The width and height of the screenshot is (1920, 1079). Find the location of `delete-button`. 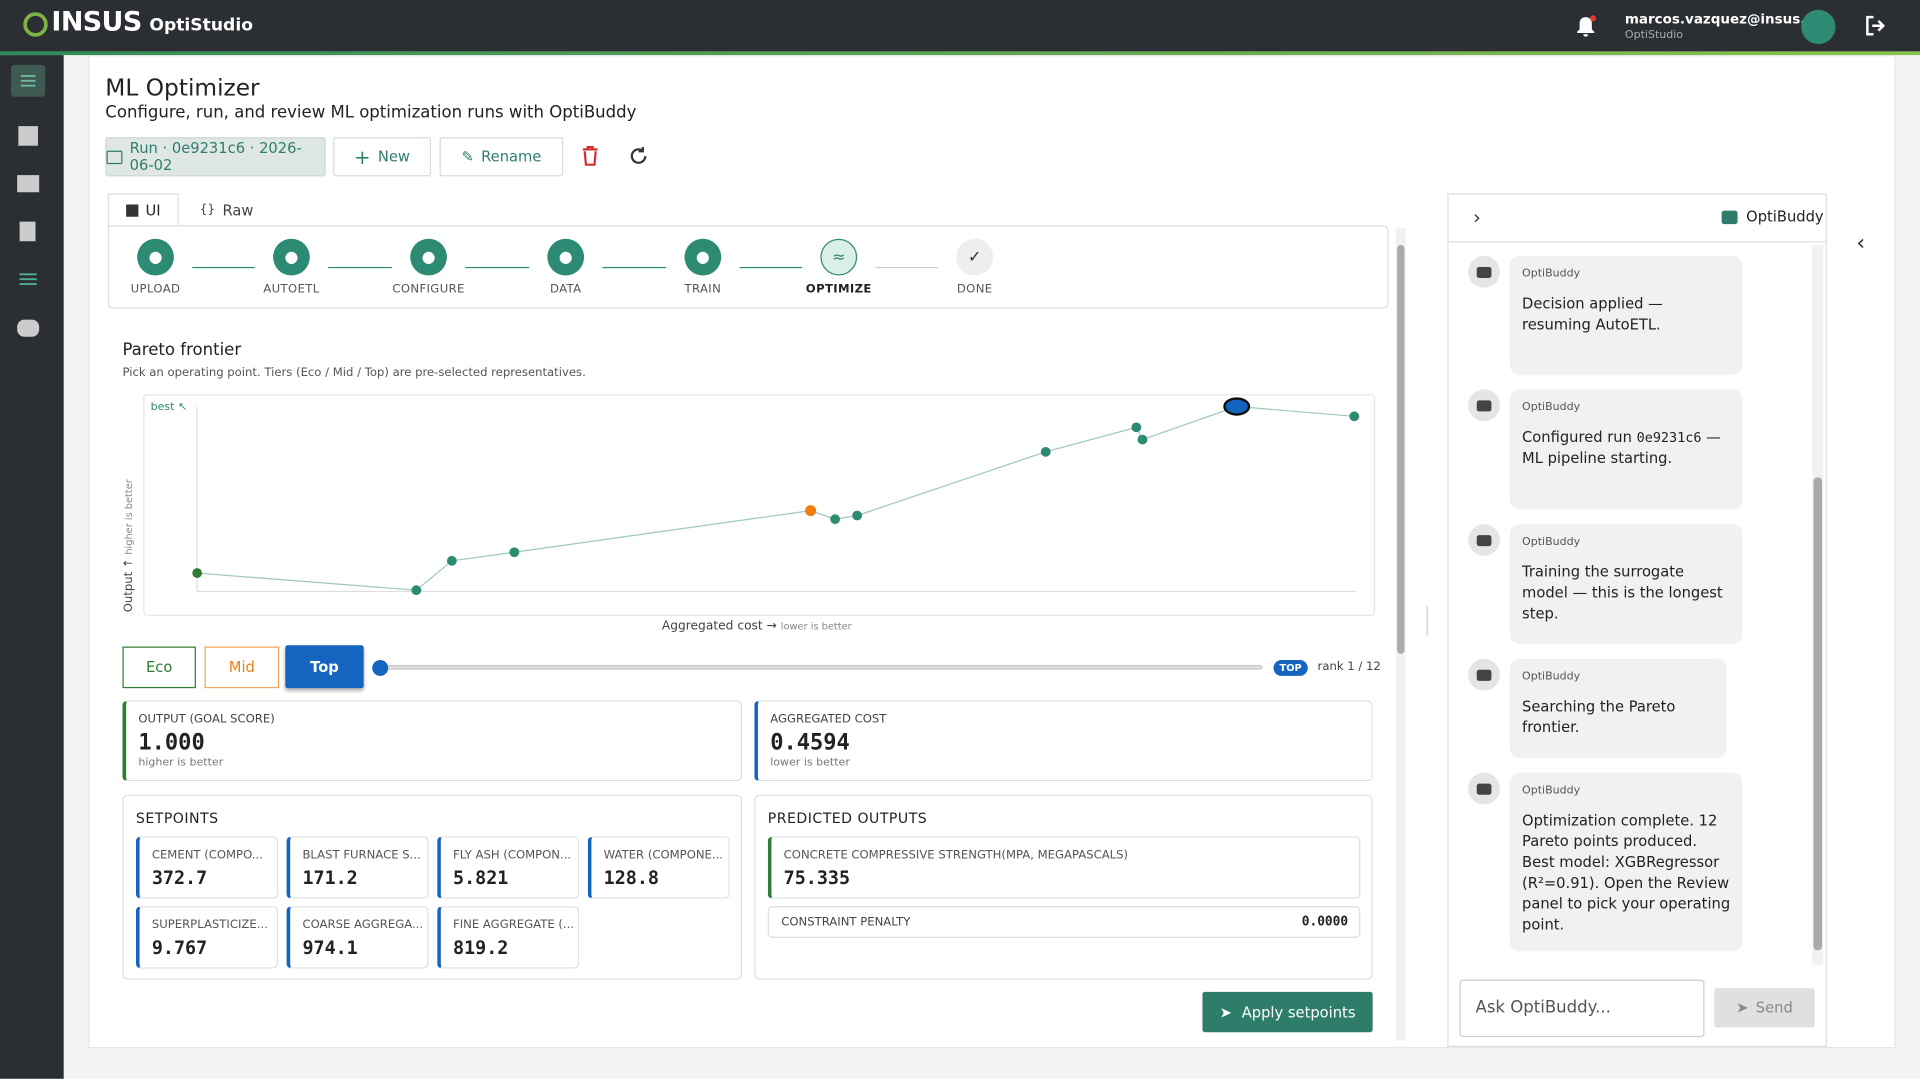

delete-button is located at coordinates (590, 156).